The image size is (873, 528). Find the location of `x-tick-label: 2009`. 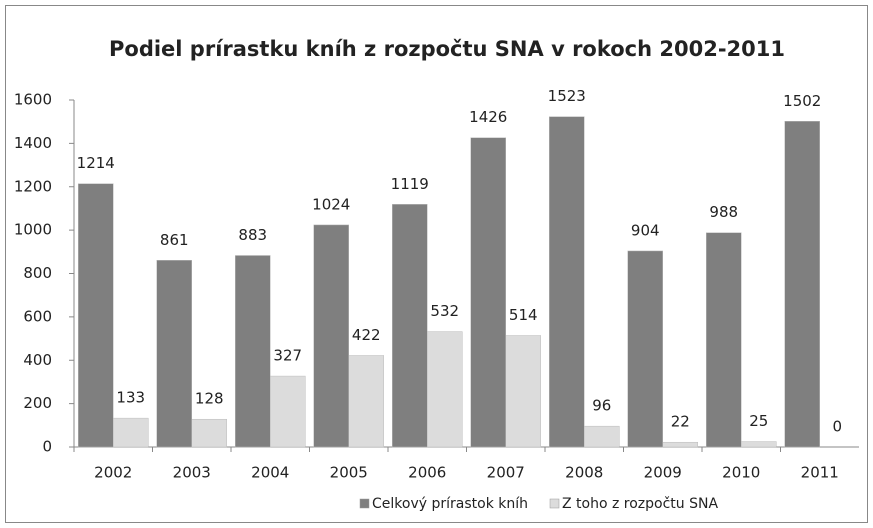

x-tick-label: 2009 is located at coordinates (663, 473).